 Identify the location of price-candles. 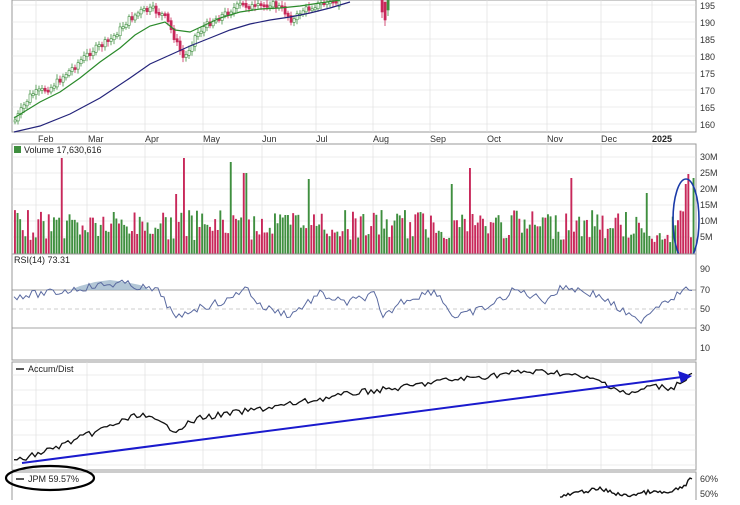
(201, 62).